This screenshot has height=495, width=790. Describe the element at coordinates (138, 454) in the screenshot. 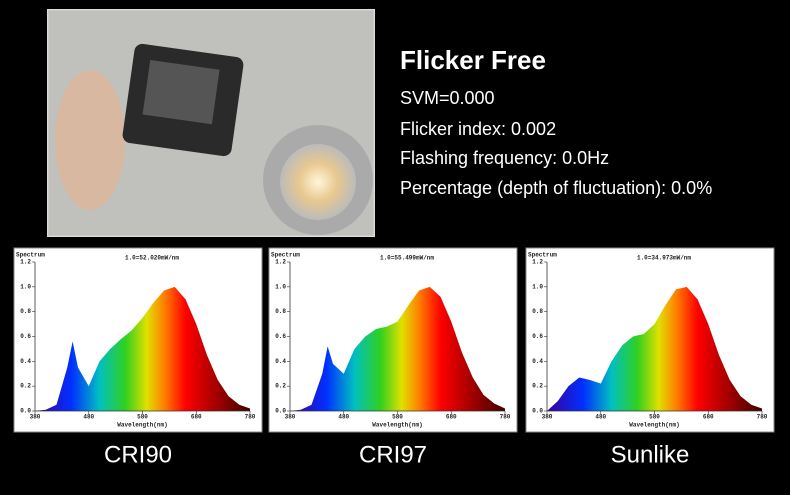

I see `chart-label: CRI90` at that location.